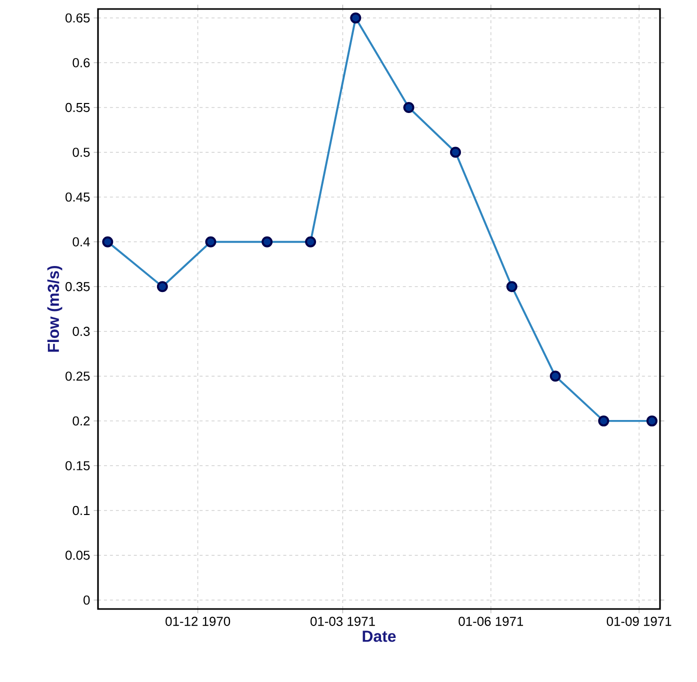  What do you see at coordinates (491, 621) in the screenshot?
I see `x-tick-label: 01-06 1971` at bounding box center [491, 621].